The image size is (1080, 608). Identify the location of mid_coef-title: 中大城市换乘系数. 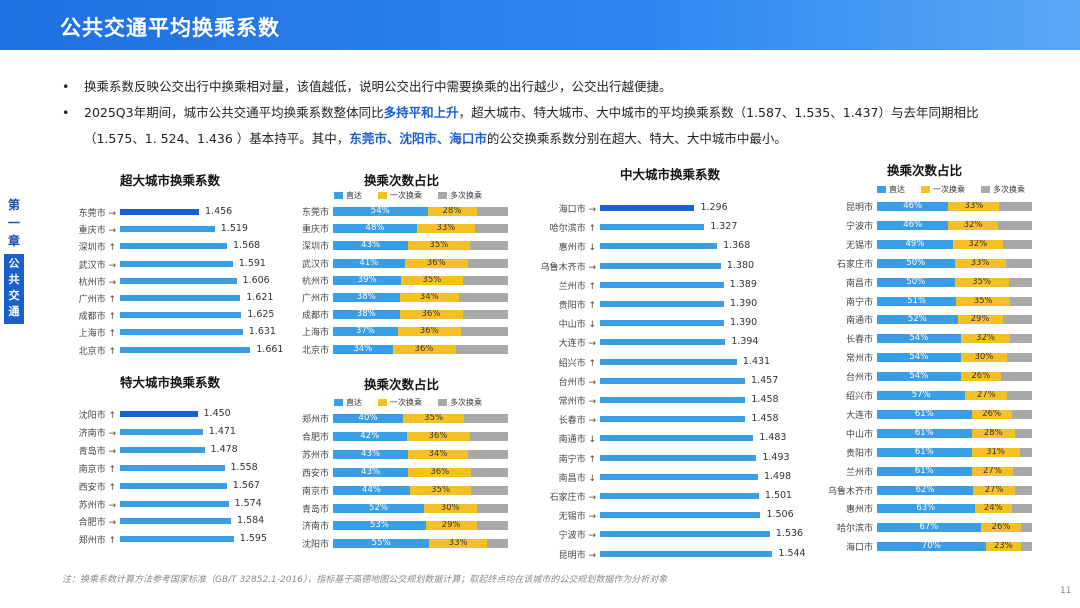
(670, 174).